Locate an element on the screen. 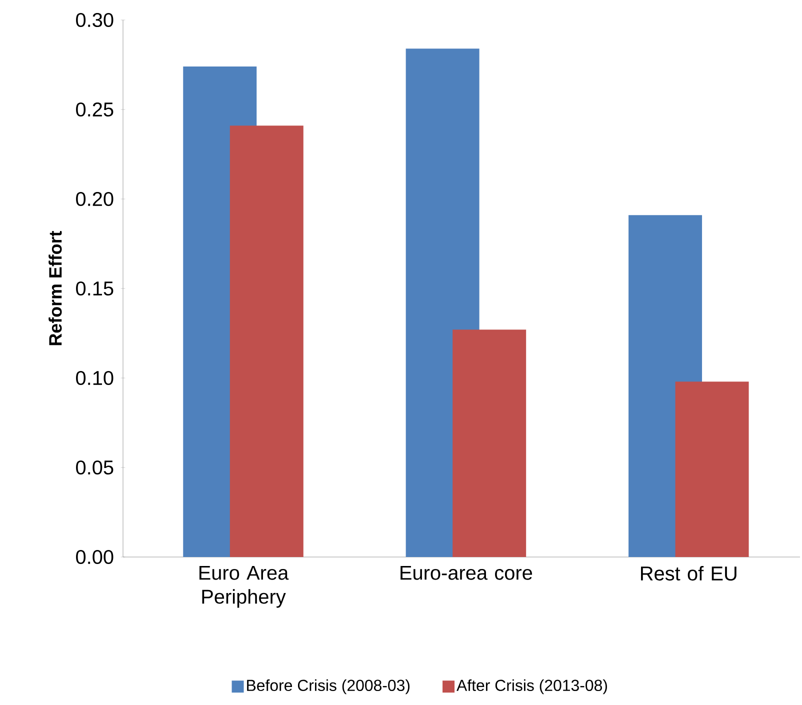 The width and height of the screenshot is (802, 705). y-tick-label: 0.10 is located at coordinates (95, 378).